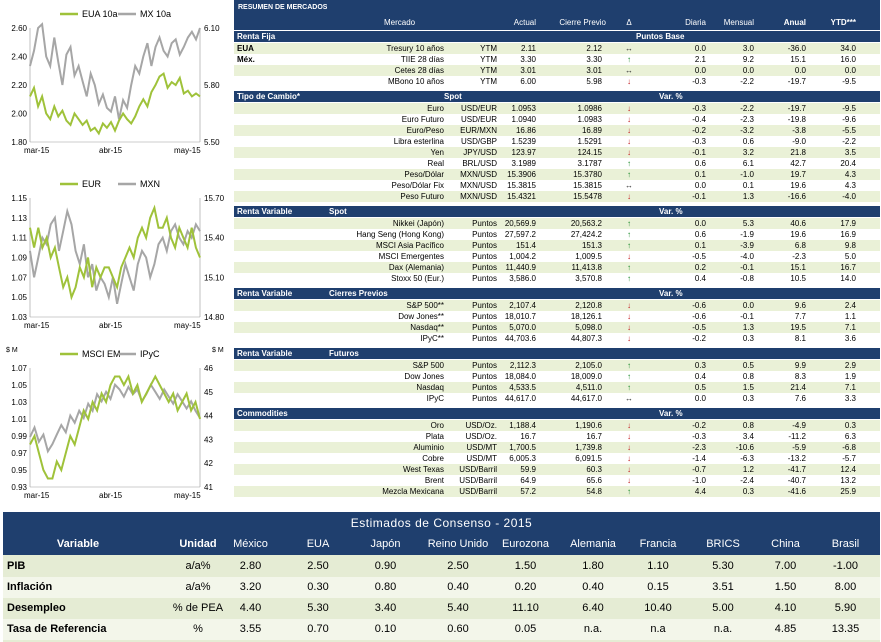 The image size is (881, 642). What do you see at coordinates (208, 368) in the screenshot?
I see `right-tick-label: 46` at bounding box center [208, 368].